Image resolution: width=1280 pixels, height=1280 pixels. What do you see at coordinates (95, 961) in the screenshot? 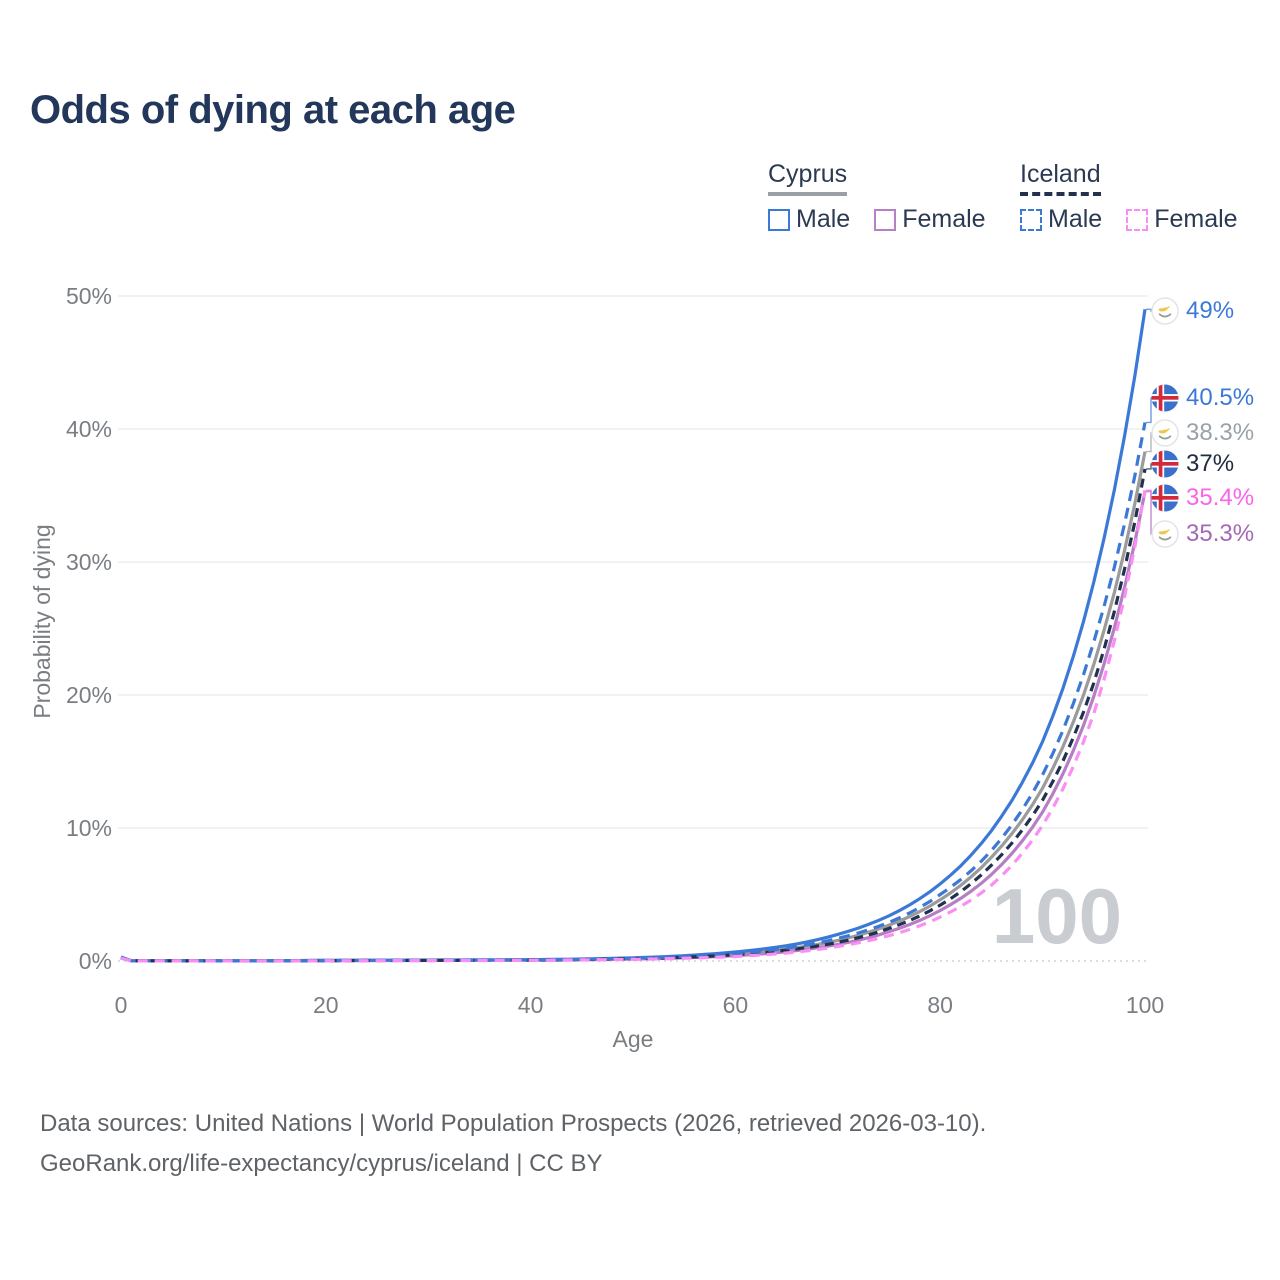
I see `y-tick-label: 0%` at bounding box center [95, 961].